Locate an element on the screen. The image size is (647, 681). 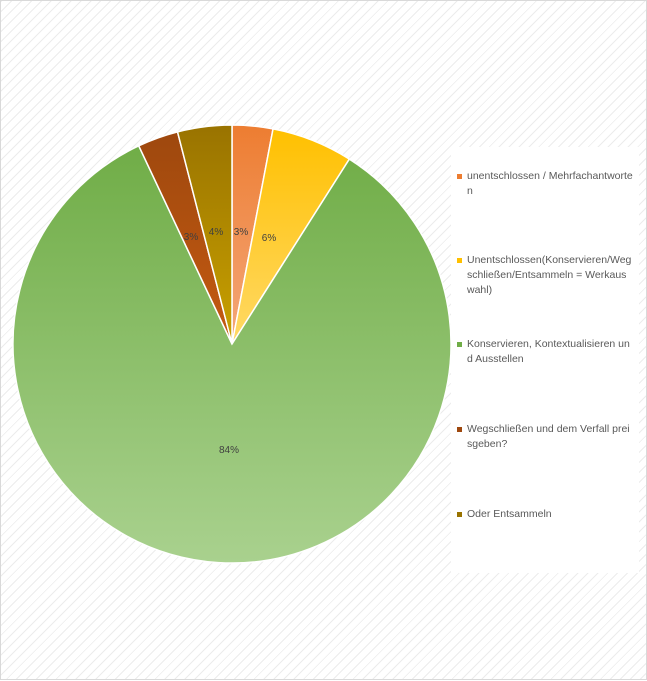
legend-label: unentschlossen / Mehrfachantworten is located at coordinates (550, 183).